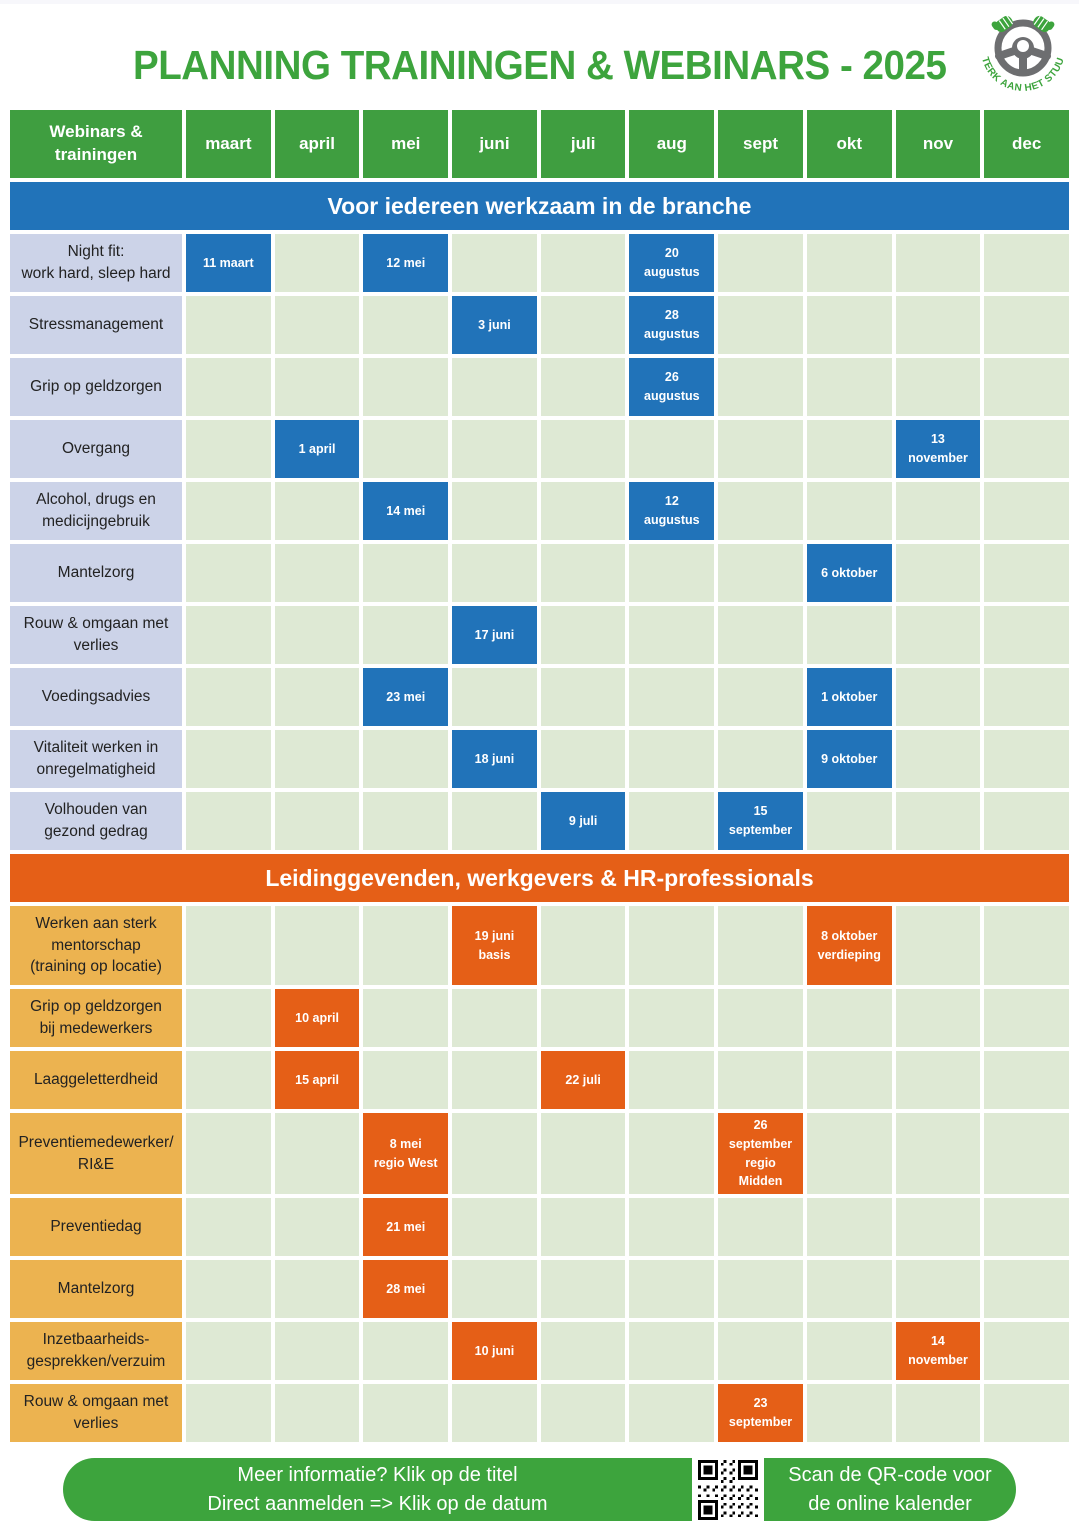 The width and height of the screenshot is (1079, 1529). What do you see at coordinates (96, 511) in the screenshot?
I see `row-label: Alcohol, drugs en medicijngebruik` at bounding box center [96, 511].